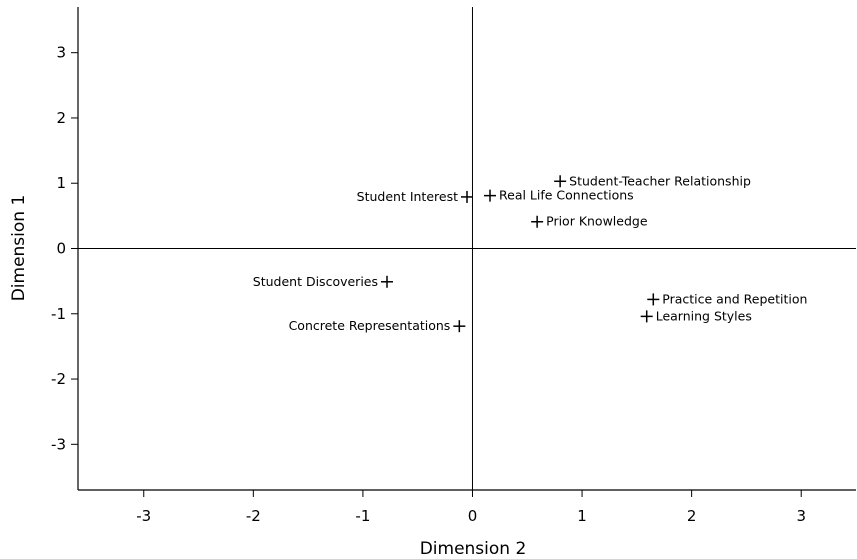  I want to click on x-tick-label: 0, so click(473, 516).